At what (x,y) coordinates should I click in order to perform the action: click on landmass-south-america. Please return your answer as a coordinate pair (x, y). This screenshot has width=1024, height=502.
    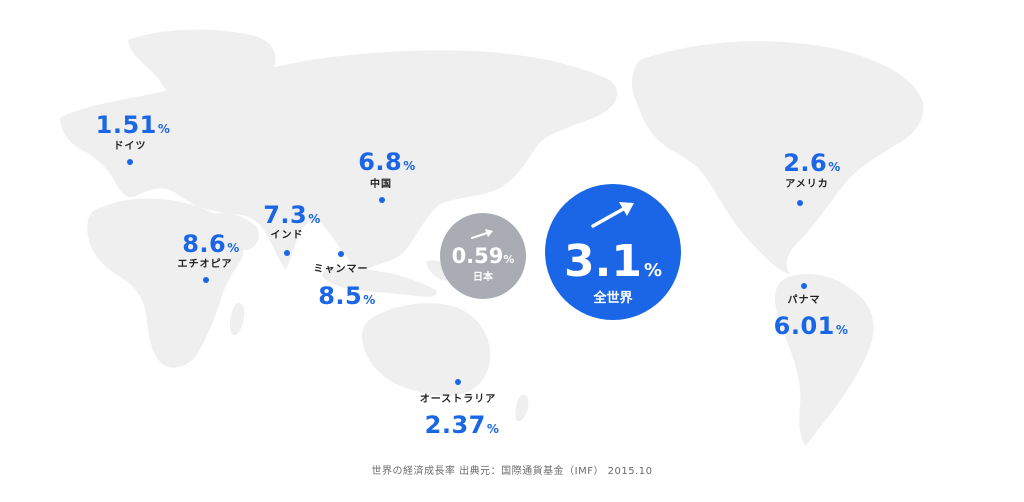
    Looking at the image, I should click on (824, 359).